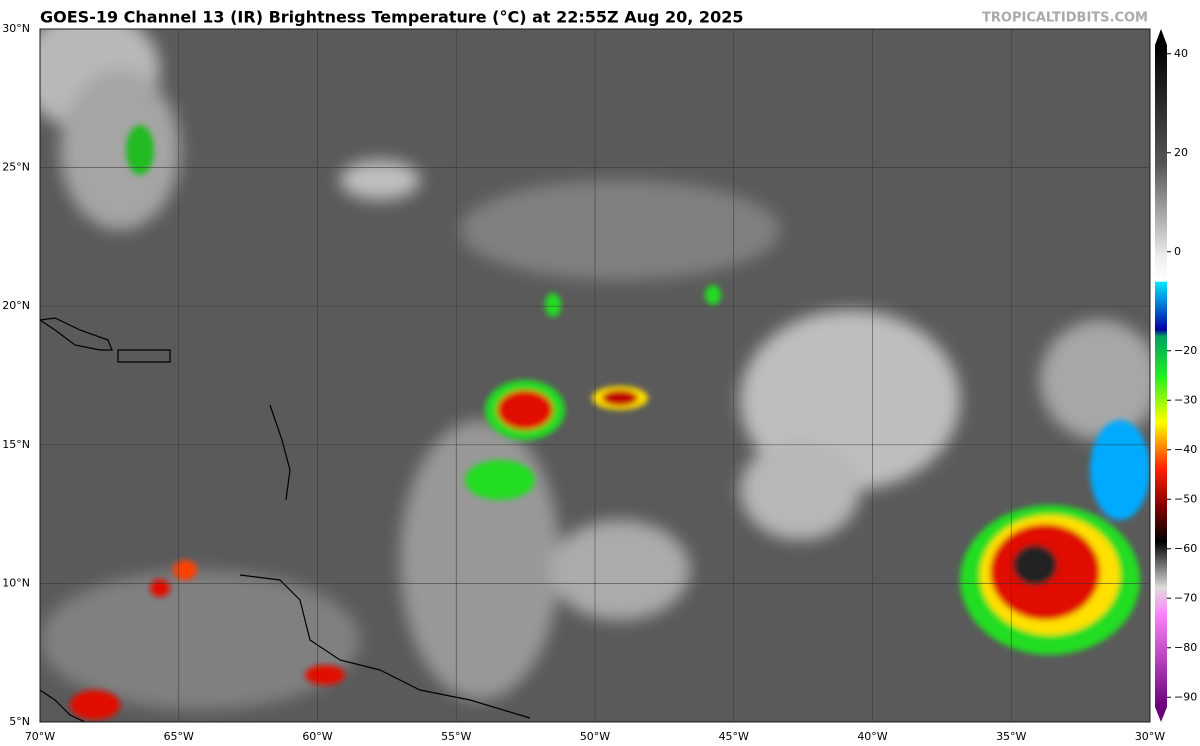 The width and height of the screenshot is (1200, 746). What do you see at coordinates (734, 736) in the screenshot?
I see `x-tick-label: 45°W` at bounding box center [734, 736].